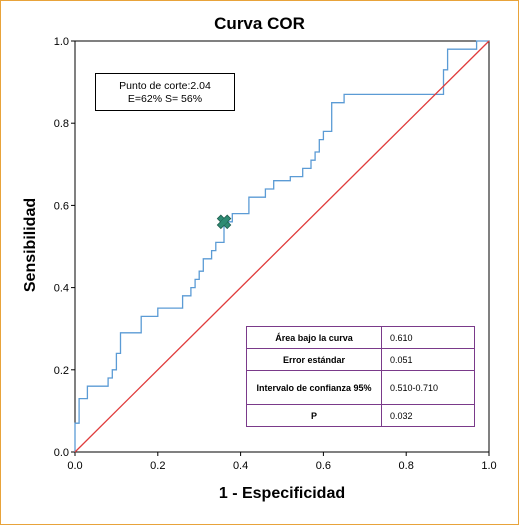 The height and width of the screenshot is (525, 519). What do you see at coordinates (314, 359) in the screenshot?
I see `stat-label: Error estándar` at bounding box center [314, 359].